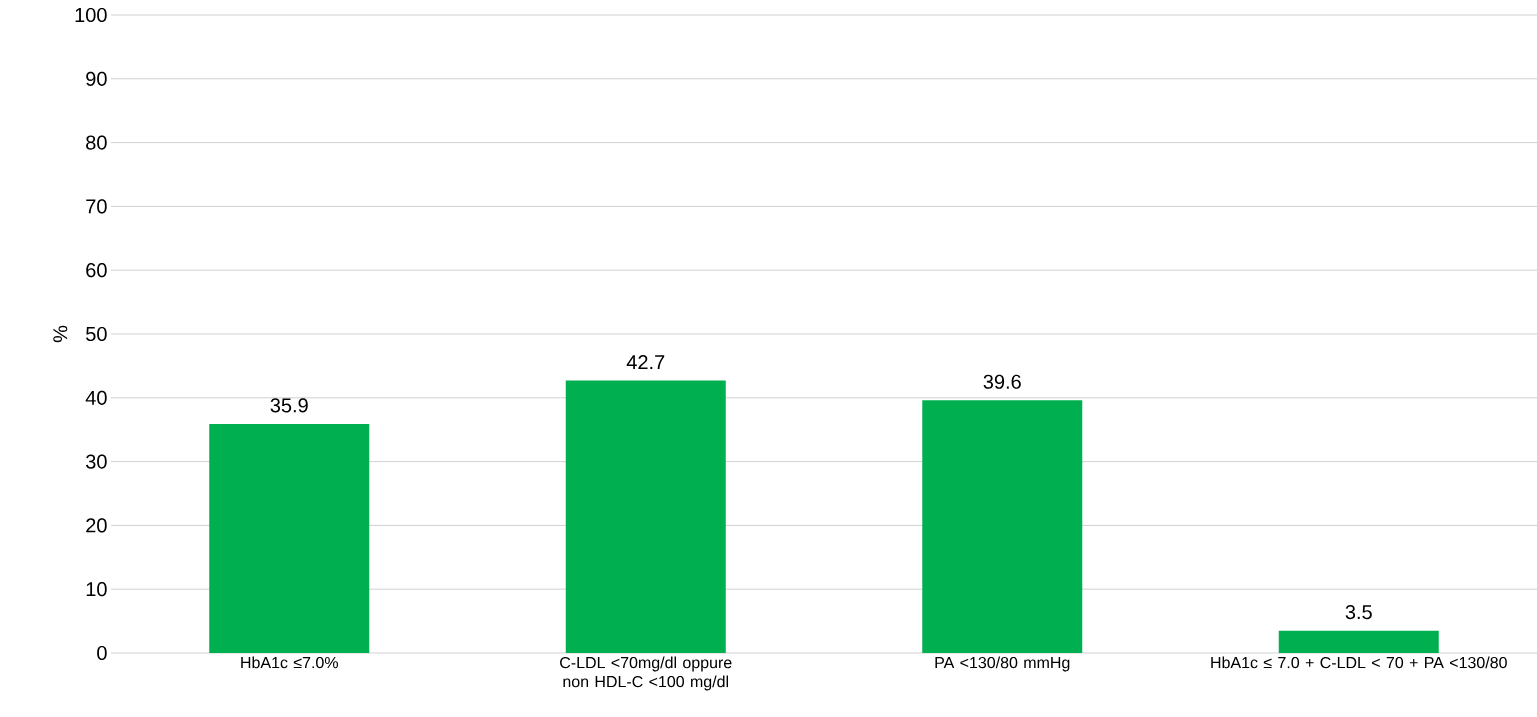 This screenshot has width=1537, height=717. Describe the element at coordinates (96, 206) in the screenshot. I see `y-tick-label: 70` at that location.